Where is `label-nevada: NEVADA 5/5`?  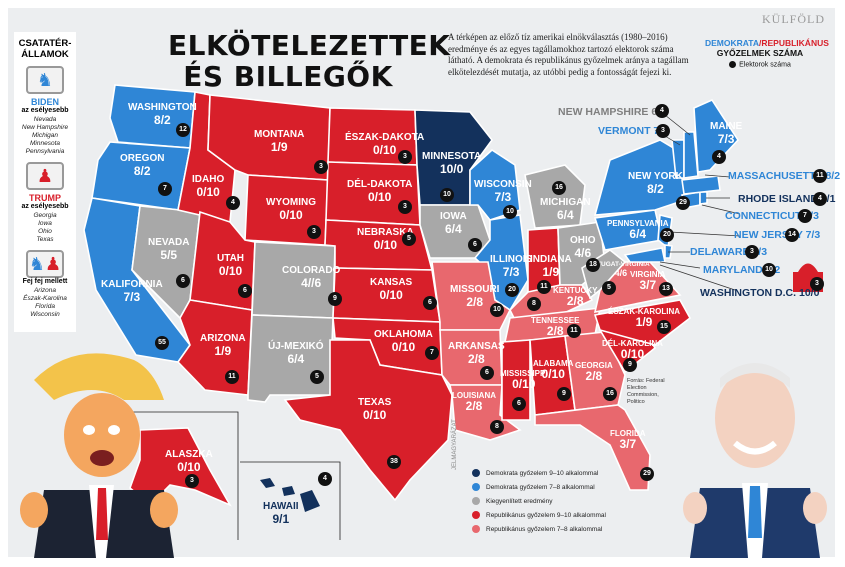 label-nevada: NEVADA 5/5 is located at coordinates (168, 249).